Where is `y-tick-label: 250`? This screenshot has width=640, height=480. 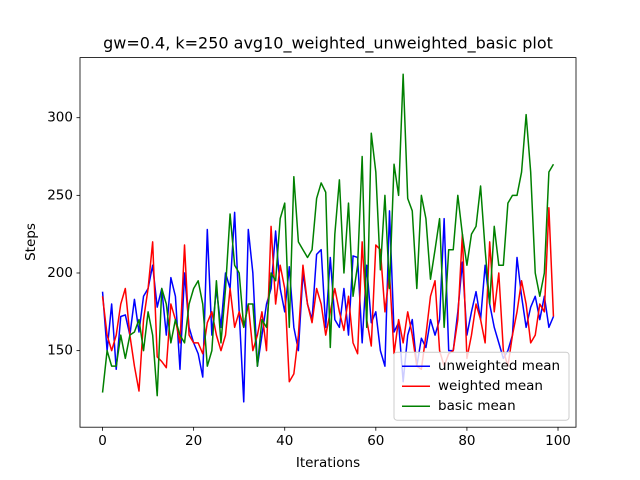 y-tick-label: 250 is located at coordinates (60, 195).